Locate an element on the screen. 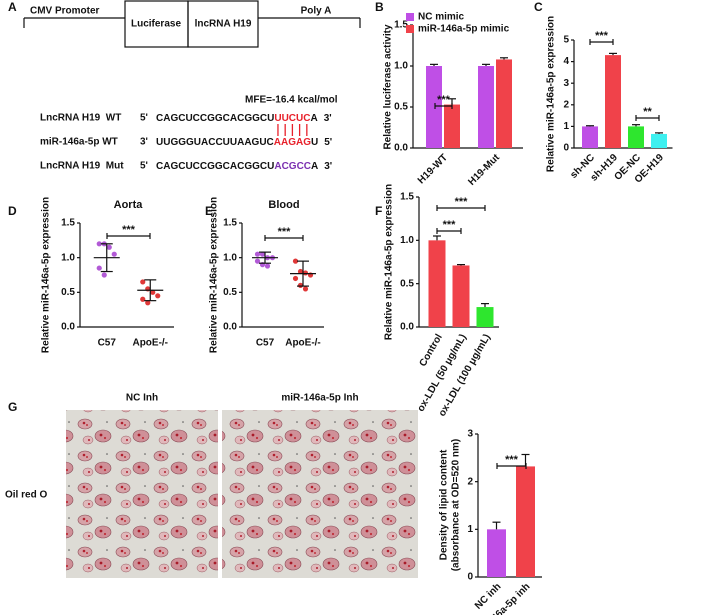  sequence: CAGCUCCGGCACGGCUUUCUCA 3' is located at coordinates (244, 118).